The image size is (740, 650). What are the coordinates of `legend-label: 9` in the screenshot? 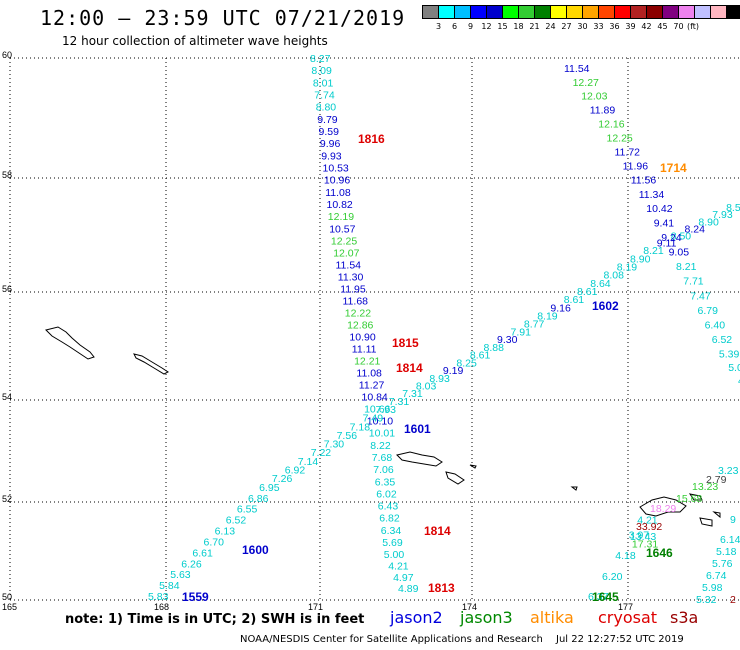 It's located at (470, 26).